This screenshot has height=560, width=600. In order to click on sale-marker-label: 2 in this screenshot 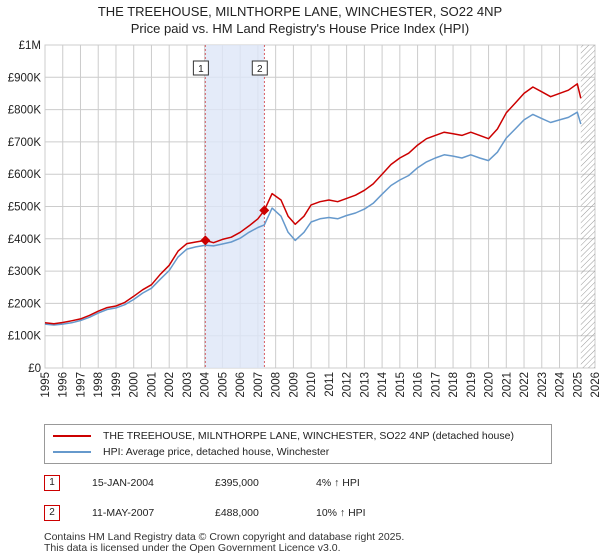, I will do `click(260, 69)`.